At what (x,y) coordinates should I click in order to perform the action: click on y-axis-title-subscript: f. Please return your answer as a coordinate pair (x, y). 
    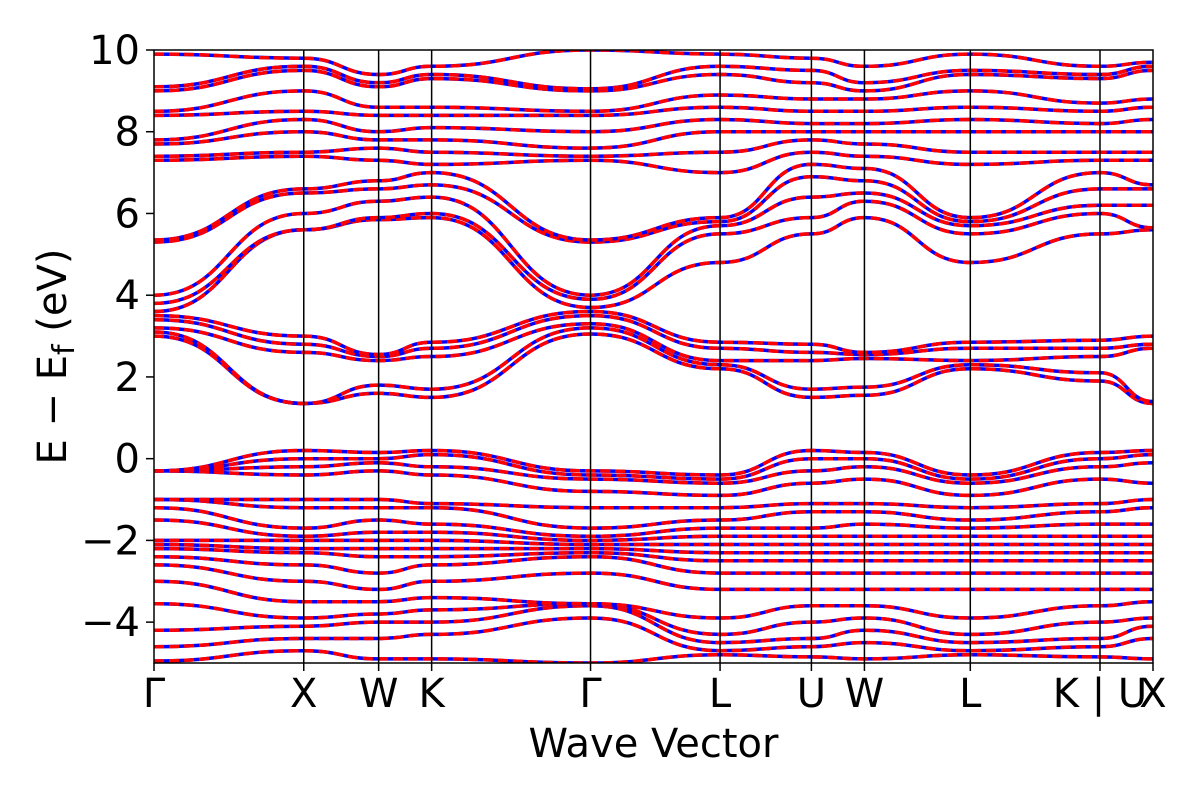
    Looking at the image, I should click on (64, 349).